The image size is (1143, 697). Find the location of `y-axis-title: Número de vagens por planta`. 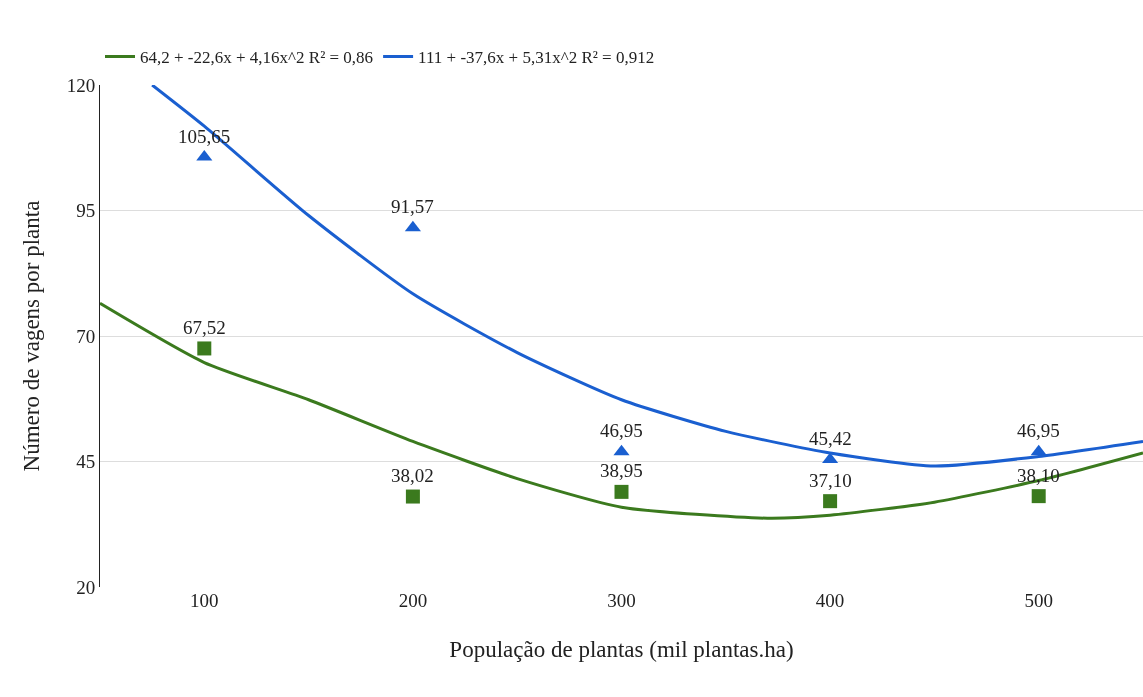

y-axis-title: Número de vagens por planta is located at coordinates (32, 336).